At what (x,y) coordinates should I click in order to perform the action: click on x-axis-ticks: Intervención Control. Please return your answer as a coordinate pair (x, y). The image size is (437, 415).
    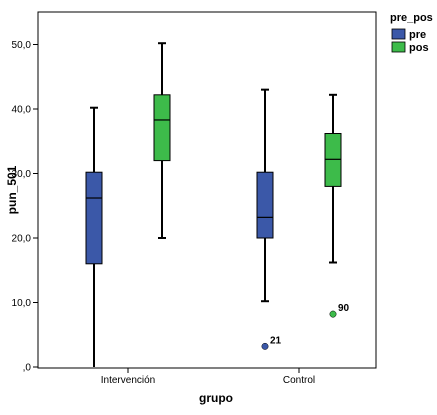
    Looking at the image, I should click on (208, 377).